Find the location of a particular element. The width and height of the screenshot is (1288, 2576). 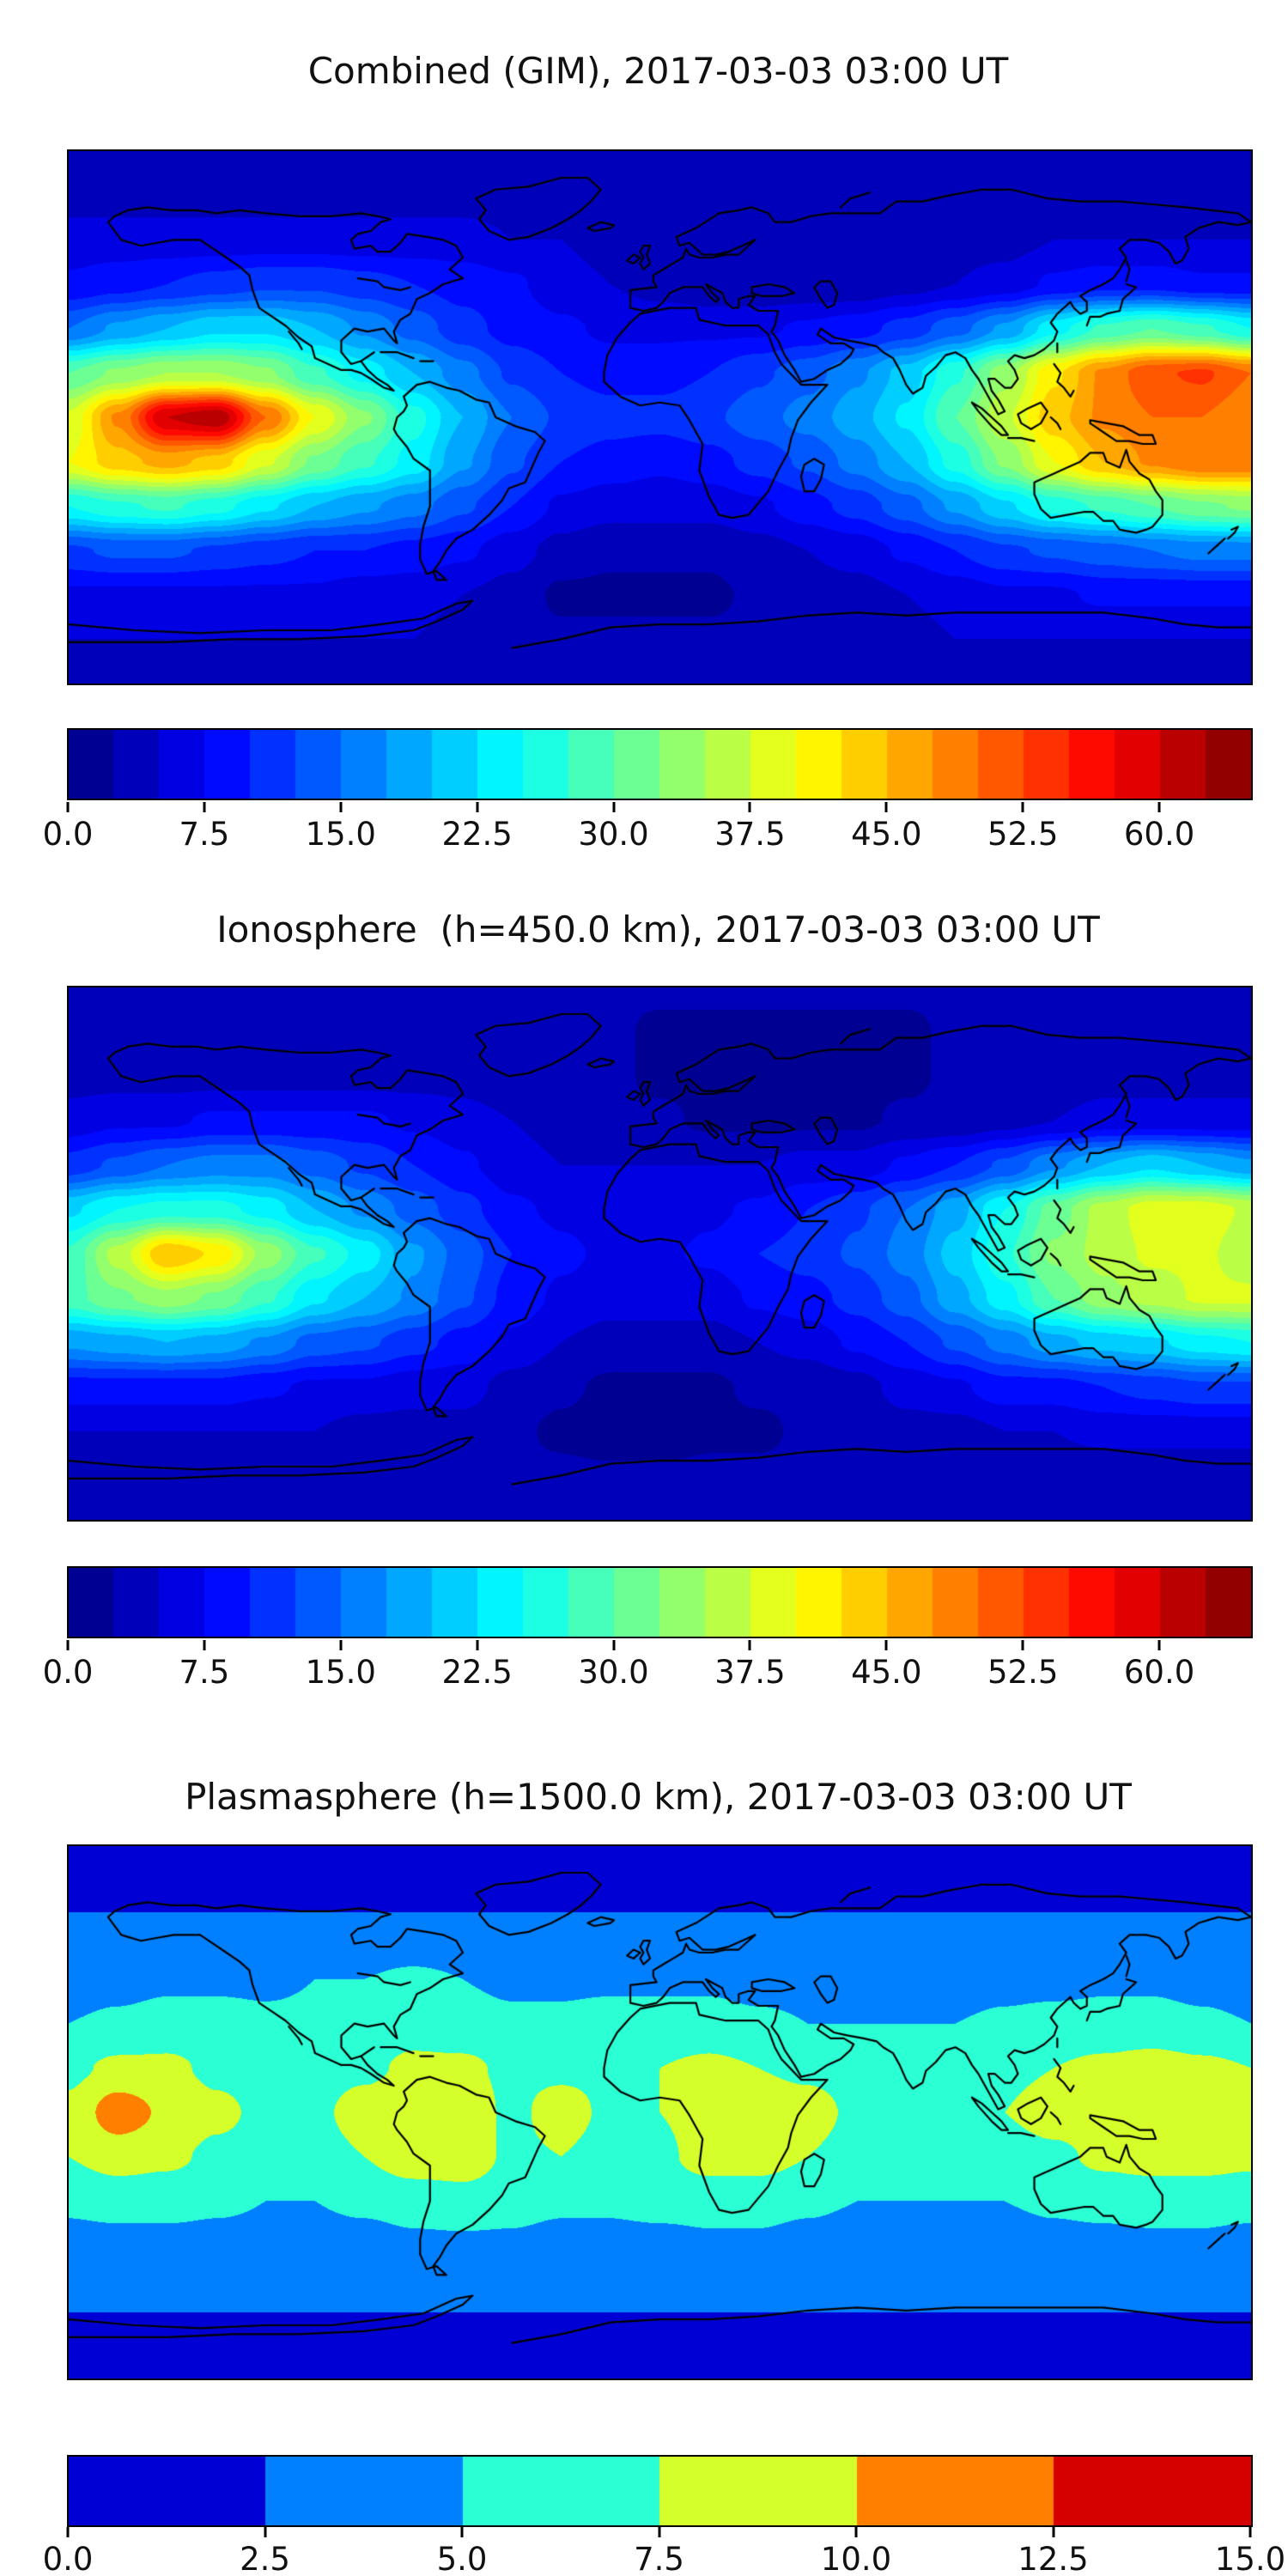

colorbar-tick-label: 10.0 is located at coordinates (856, 2558).